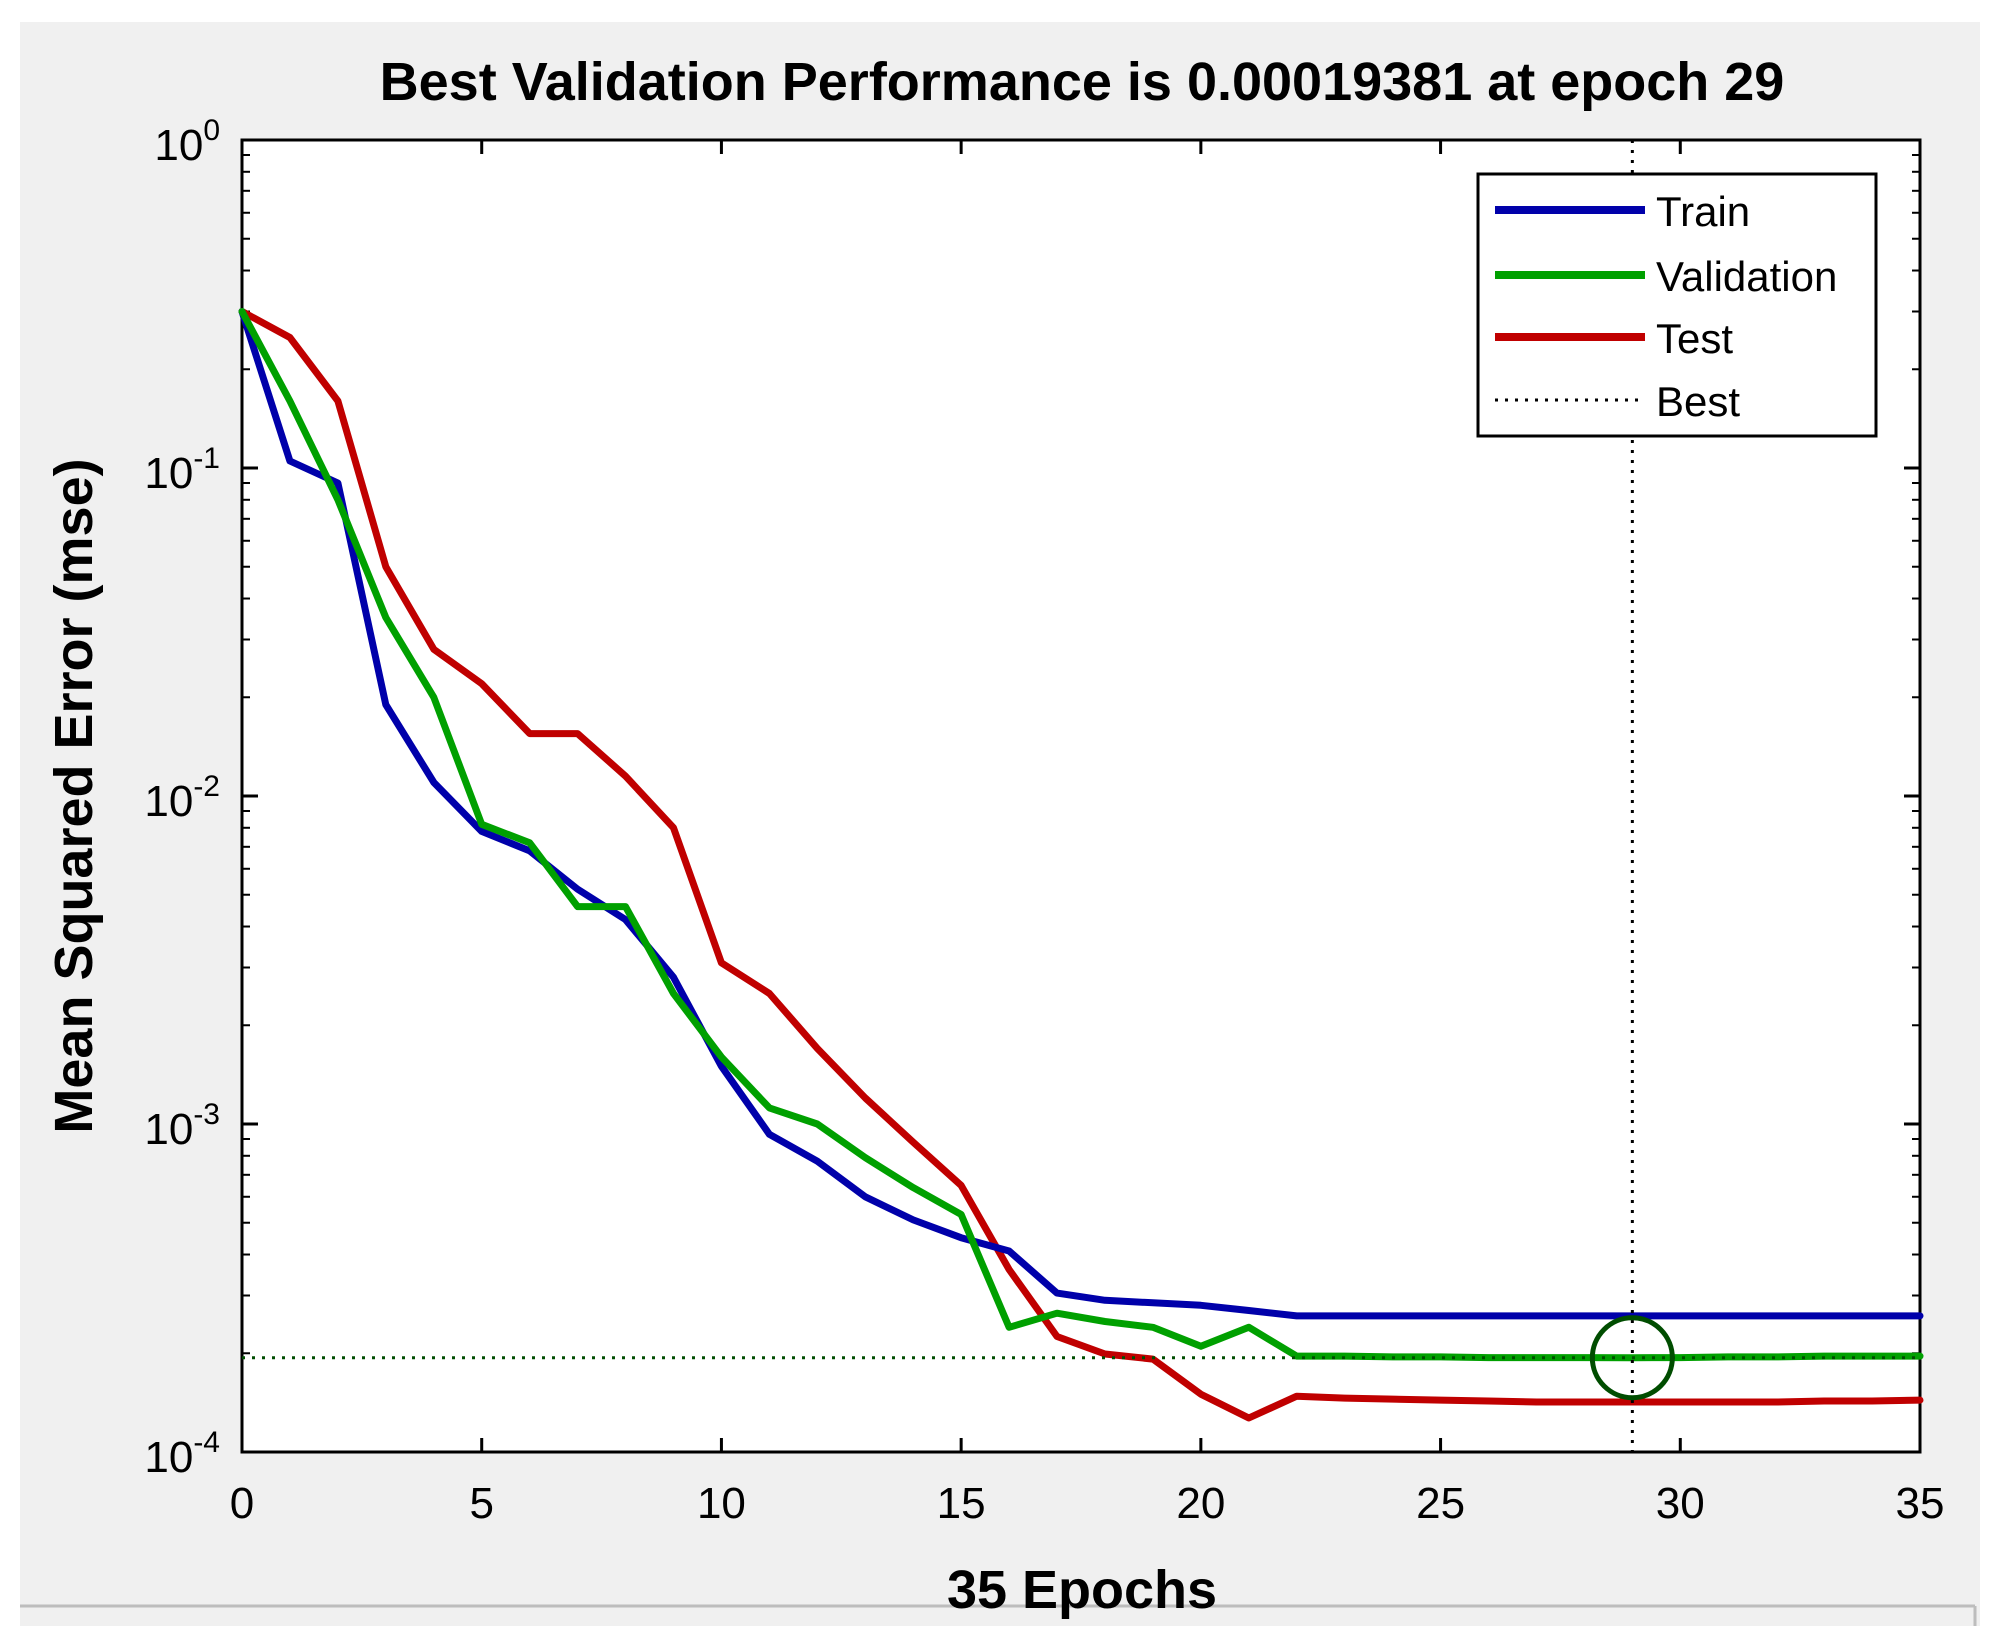 The width and height of the screenshot is (2000, 1626). I want to click on legend: Train Validation Test Best, so click(1677, 305).